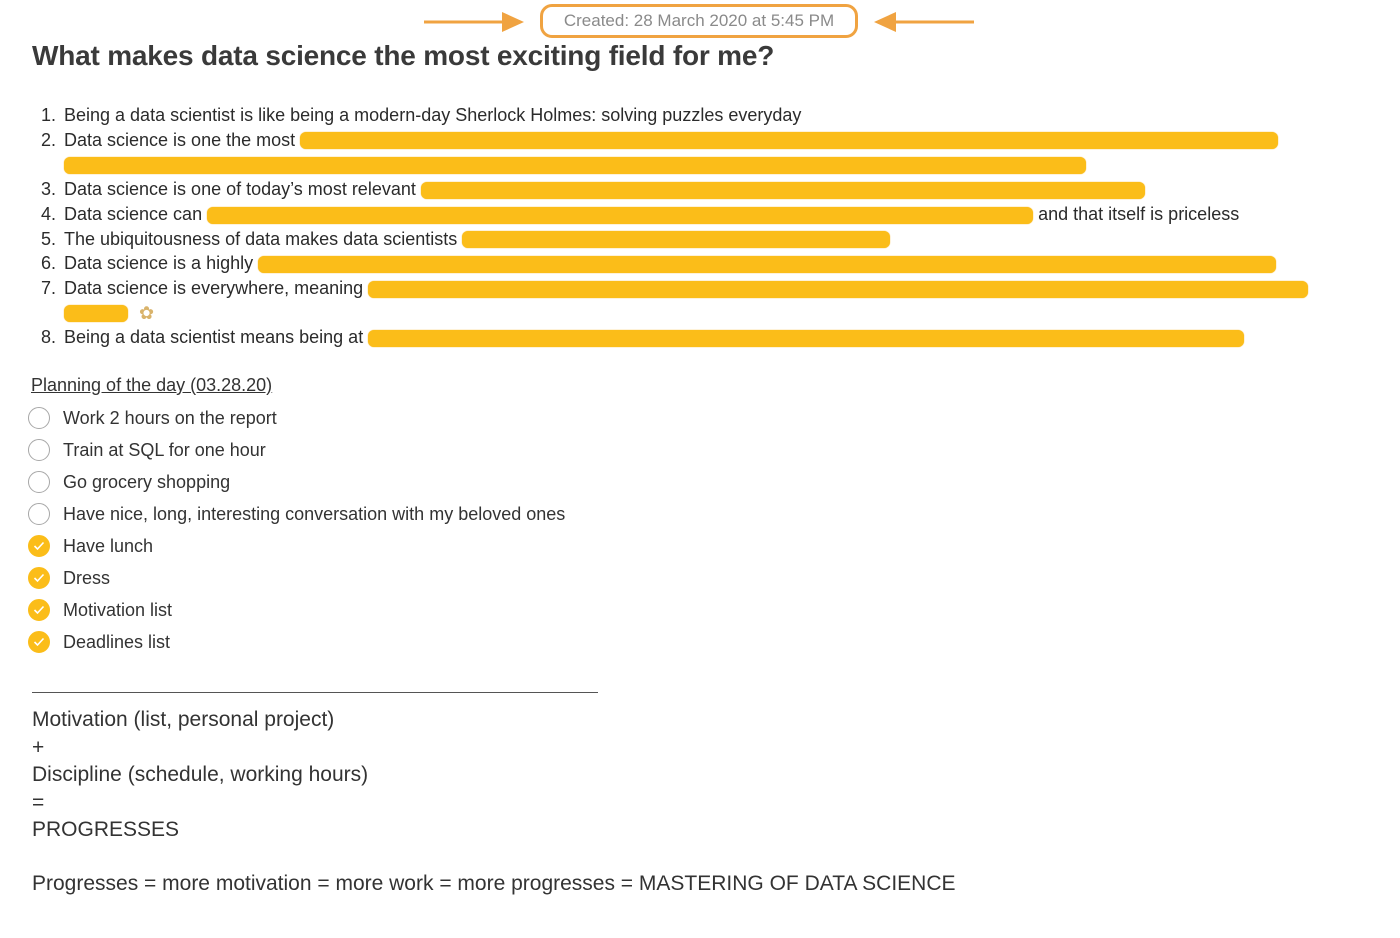 The width and height of the screenshot is (1400, 938). I want to click on checklist-label: Deadlines list, so click(117, 641).